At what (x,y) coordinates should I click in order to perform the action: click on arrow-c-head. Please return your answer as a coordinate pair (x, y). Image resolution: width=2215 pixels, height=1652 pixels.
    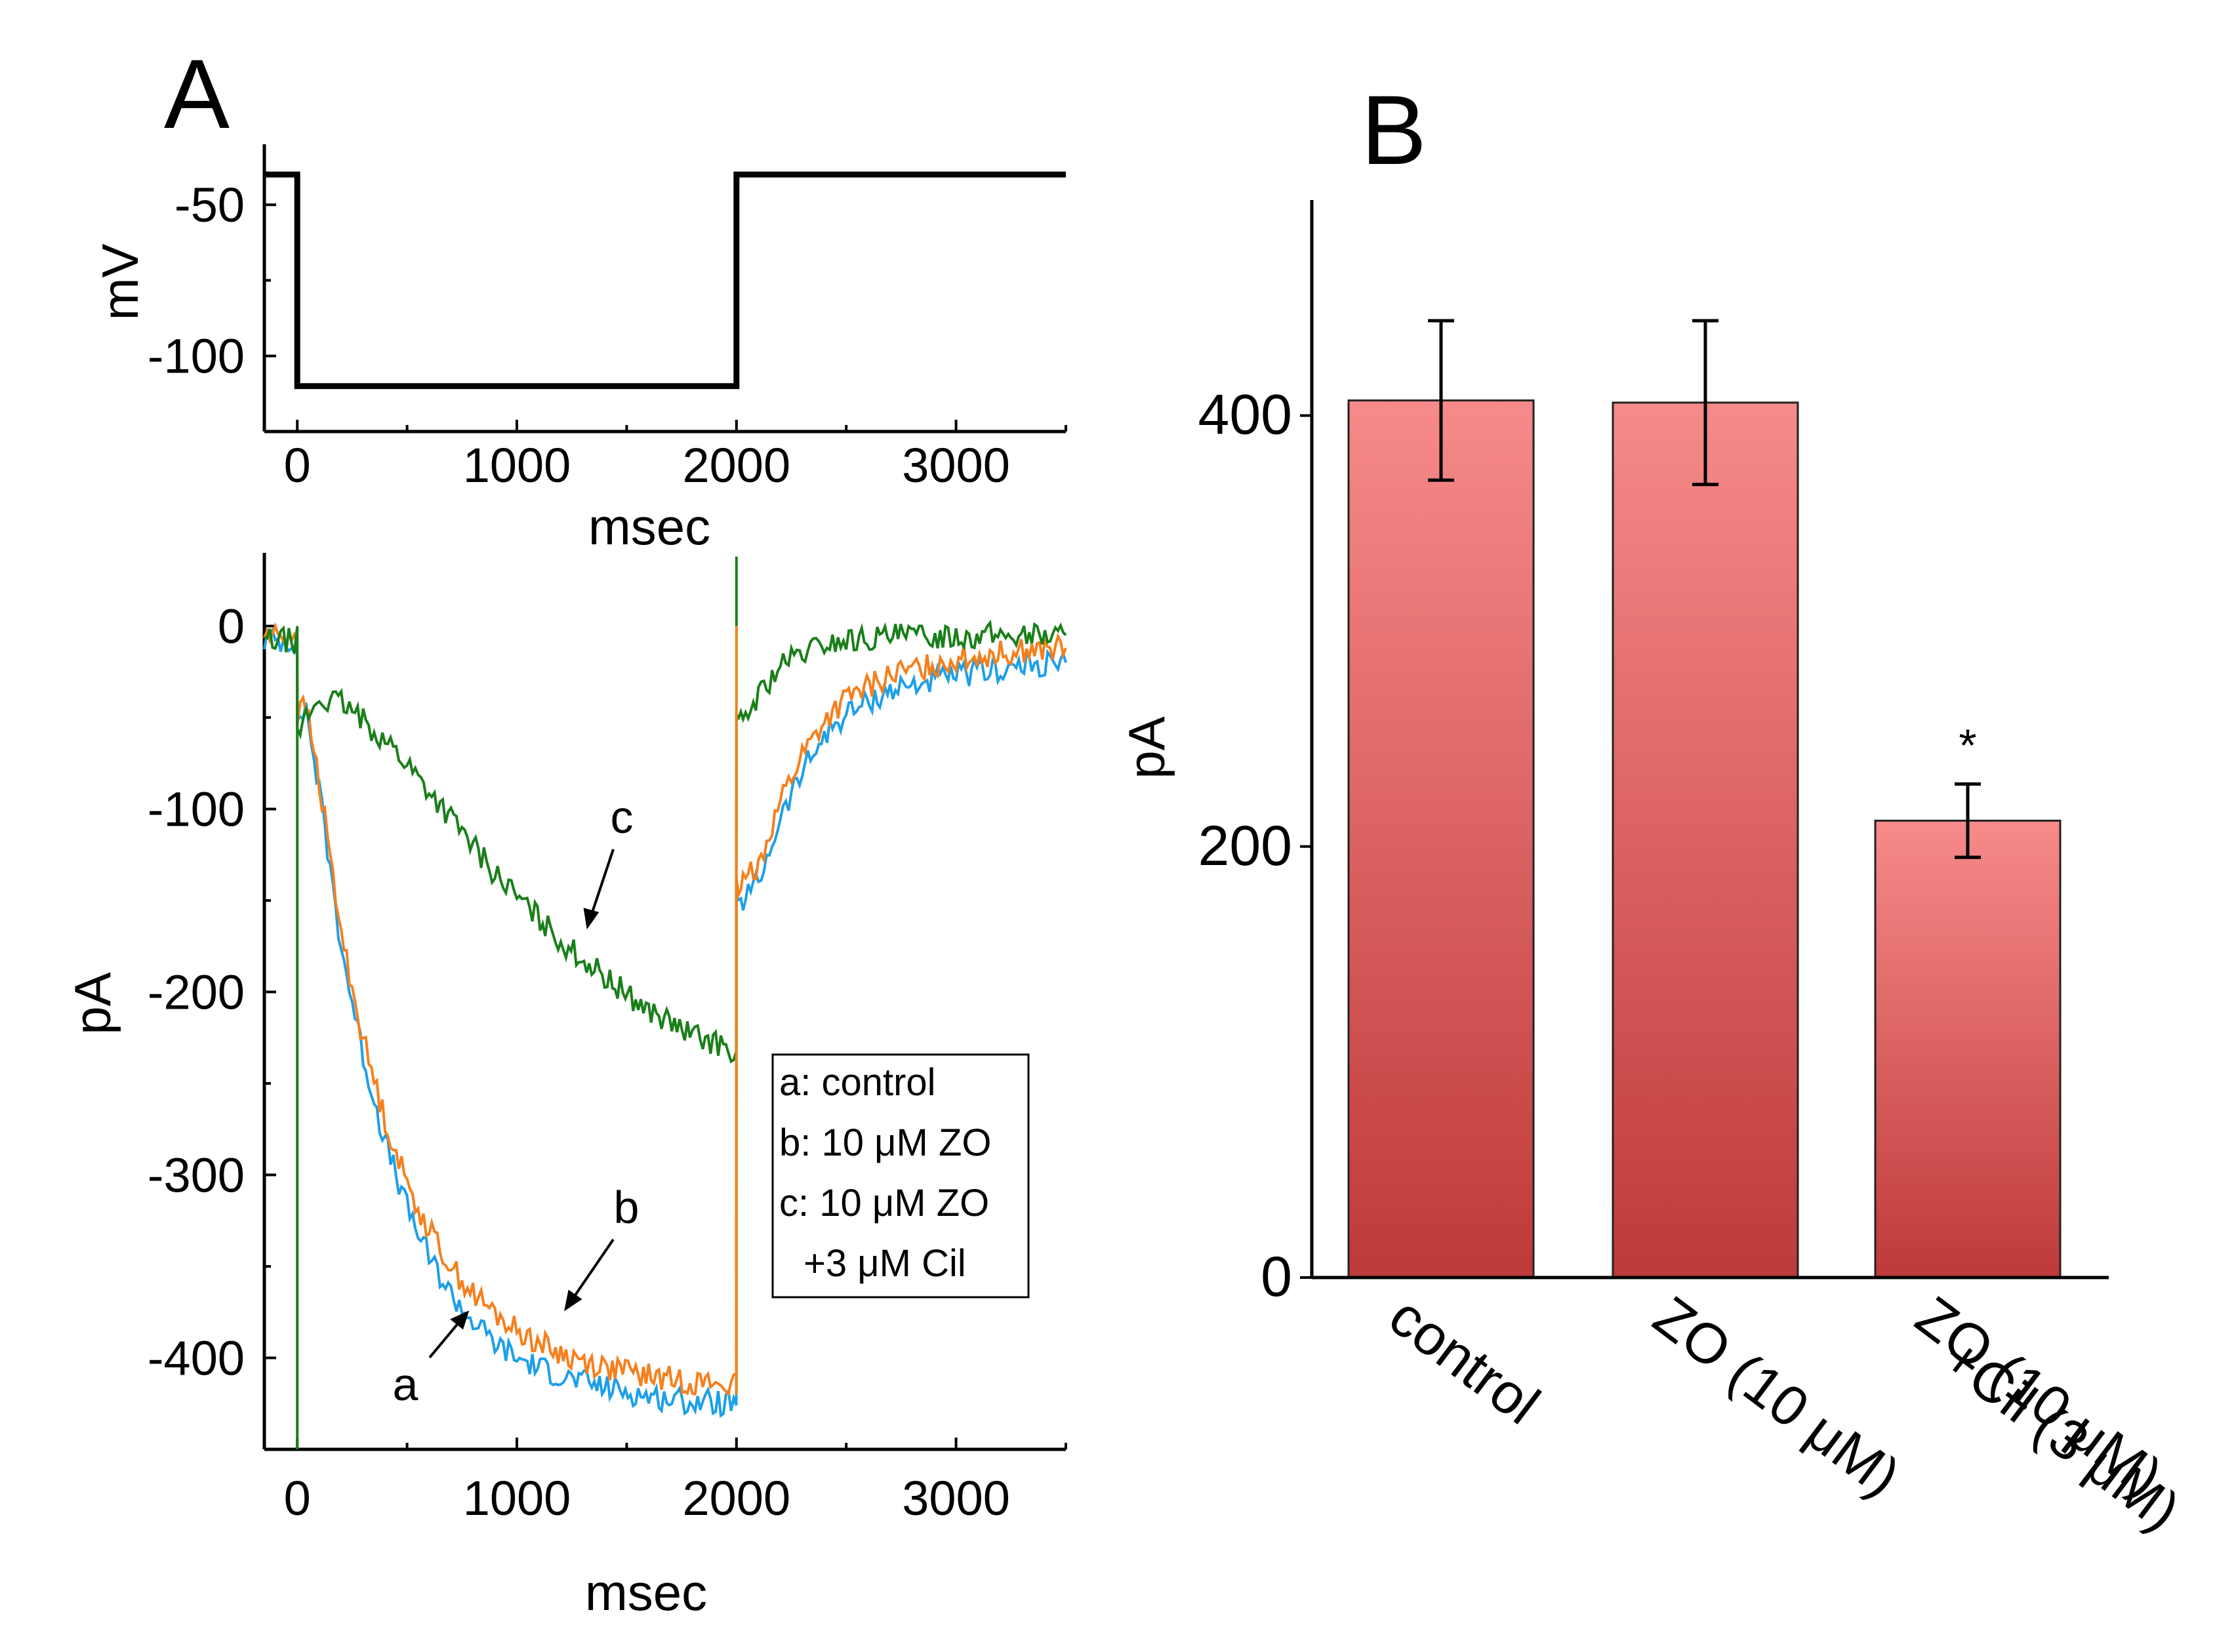
    Looking at the image, I should click on (591, 919).